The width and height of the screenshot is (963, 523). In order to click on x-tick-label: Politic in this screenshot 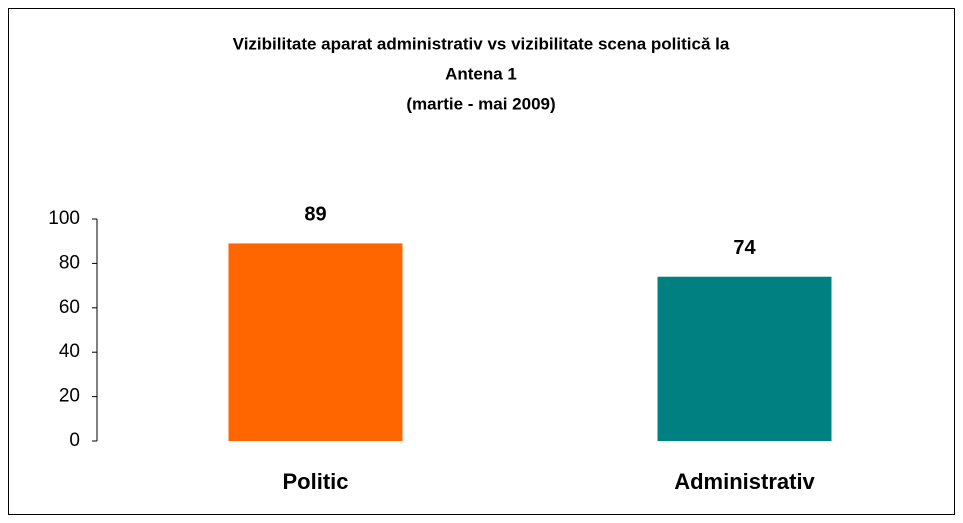, I will do `click(315, 481)`.